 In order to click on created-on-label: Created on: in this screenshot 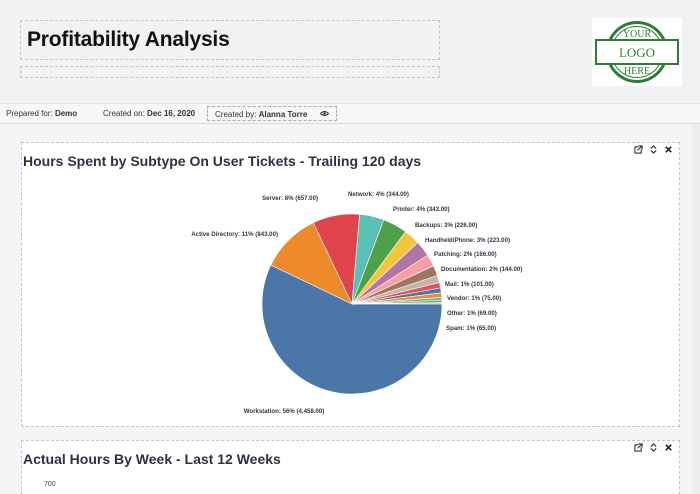, I will do `click(124, 113)`.